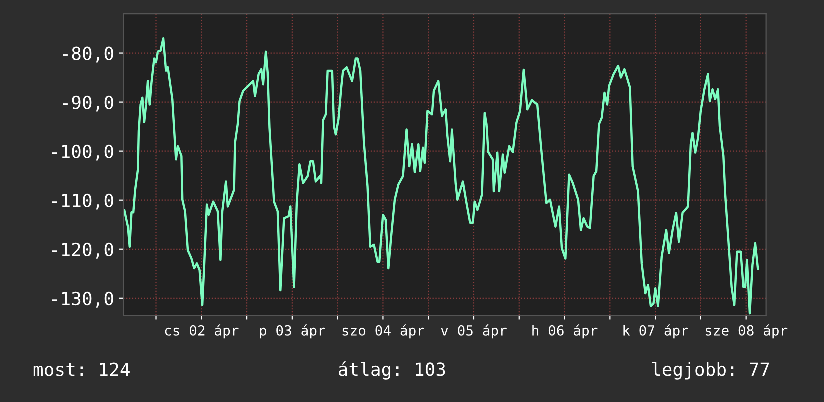 This screenshot has height=402, width=824. Describe the element at coordinates (656, 331) in the screenshot. I see `x-tick-label: k 07 ápr` at that location.